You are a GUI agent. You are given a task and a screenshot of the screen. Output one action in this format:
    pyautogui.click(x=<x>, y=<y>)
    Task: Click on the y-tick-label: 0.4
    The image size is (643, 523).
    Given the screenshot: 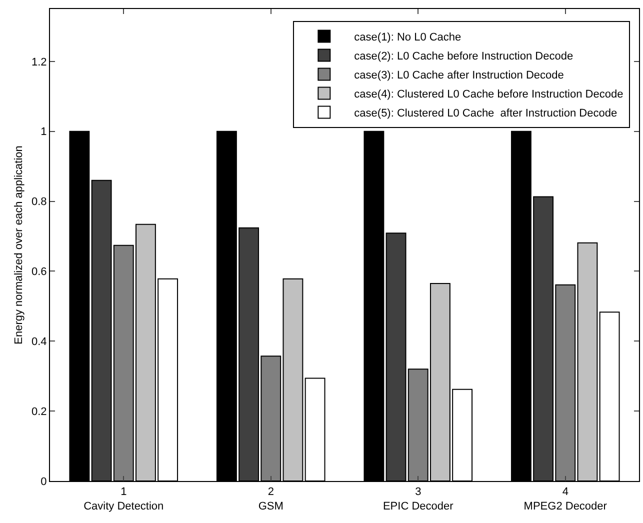 What is the action you would take?
    pyautogui.click(x=39, y=342)
    